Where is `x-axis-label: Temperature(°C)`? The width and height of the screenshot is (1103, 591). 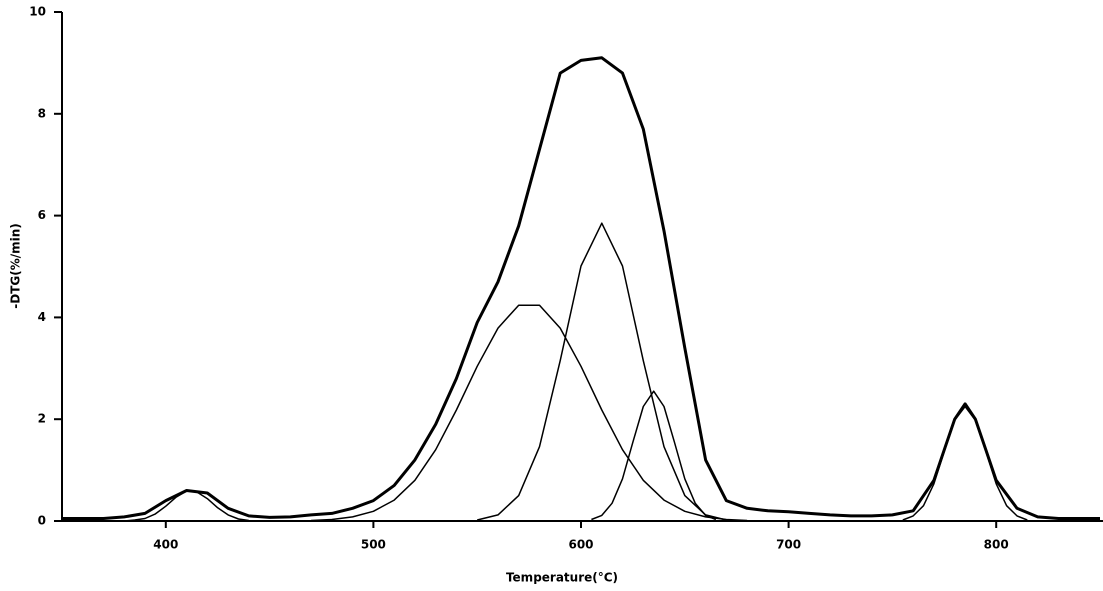 x-axis-label: Temperature(°C) is located at coordinates (562, 578).